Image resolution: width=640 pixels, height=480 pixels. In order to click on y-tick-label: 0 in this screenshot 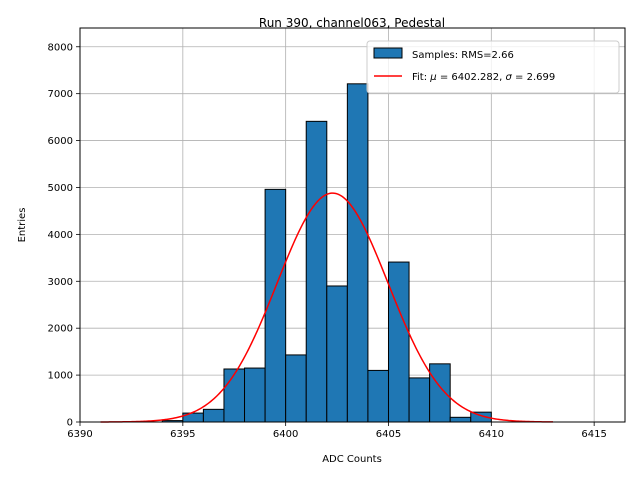, I will do `click(70, 423)`.